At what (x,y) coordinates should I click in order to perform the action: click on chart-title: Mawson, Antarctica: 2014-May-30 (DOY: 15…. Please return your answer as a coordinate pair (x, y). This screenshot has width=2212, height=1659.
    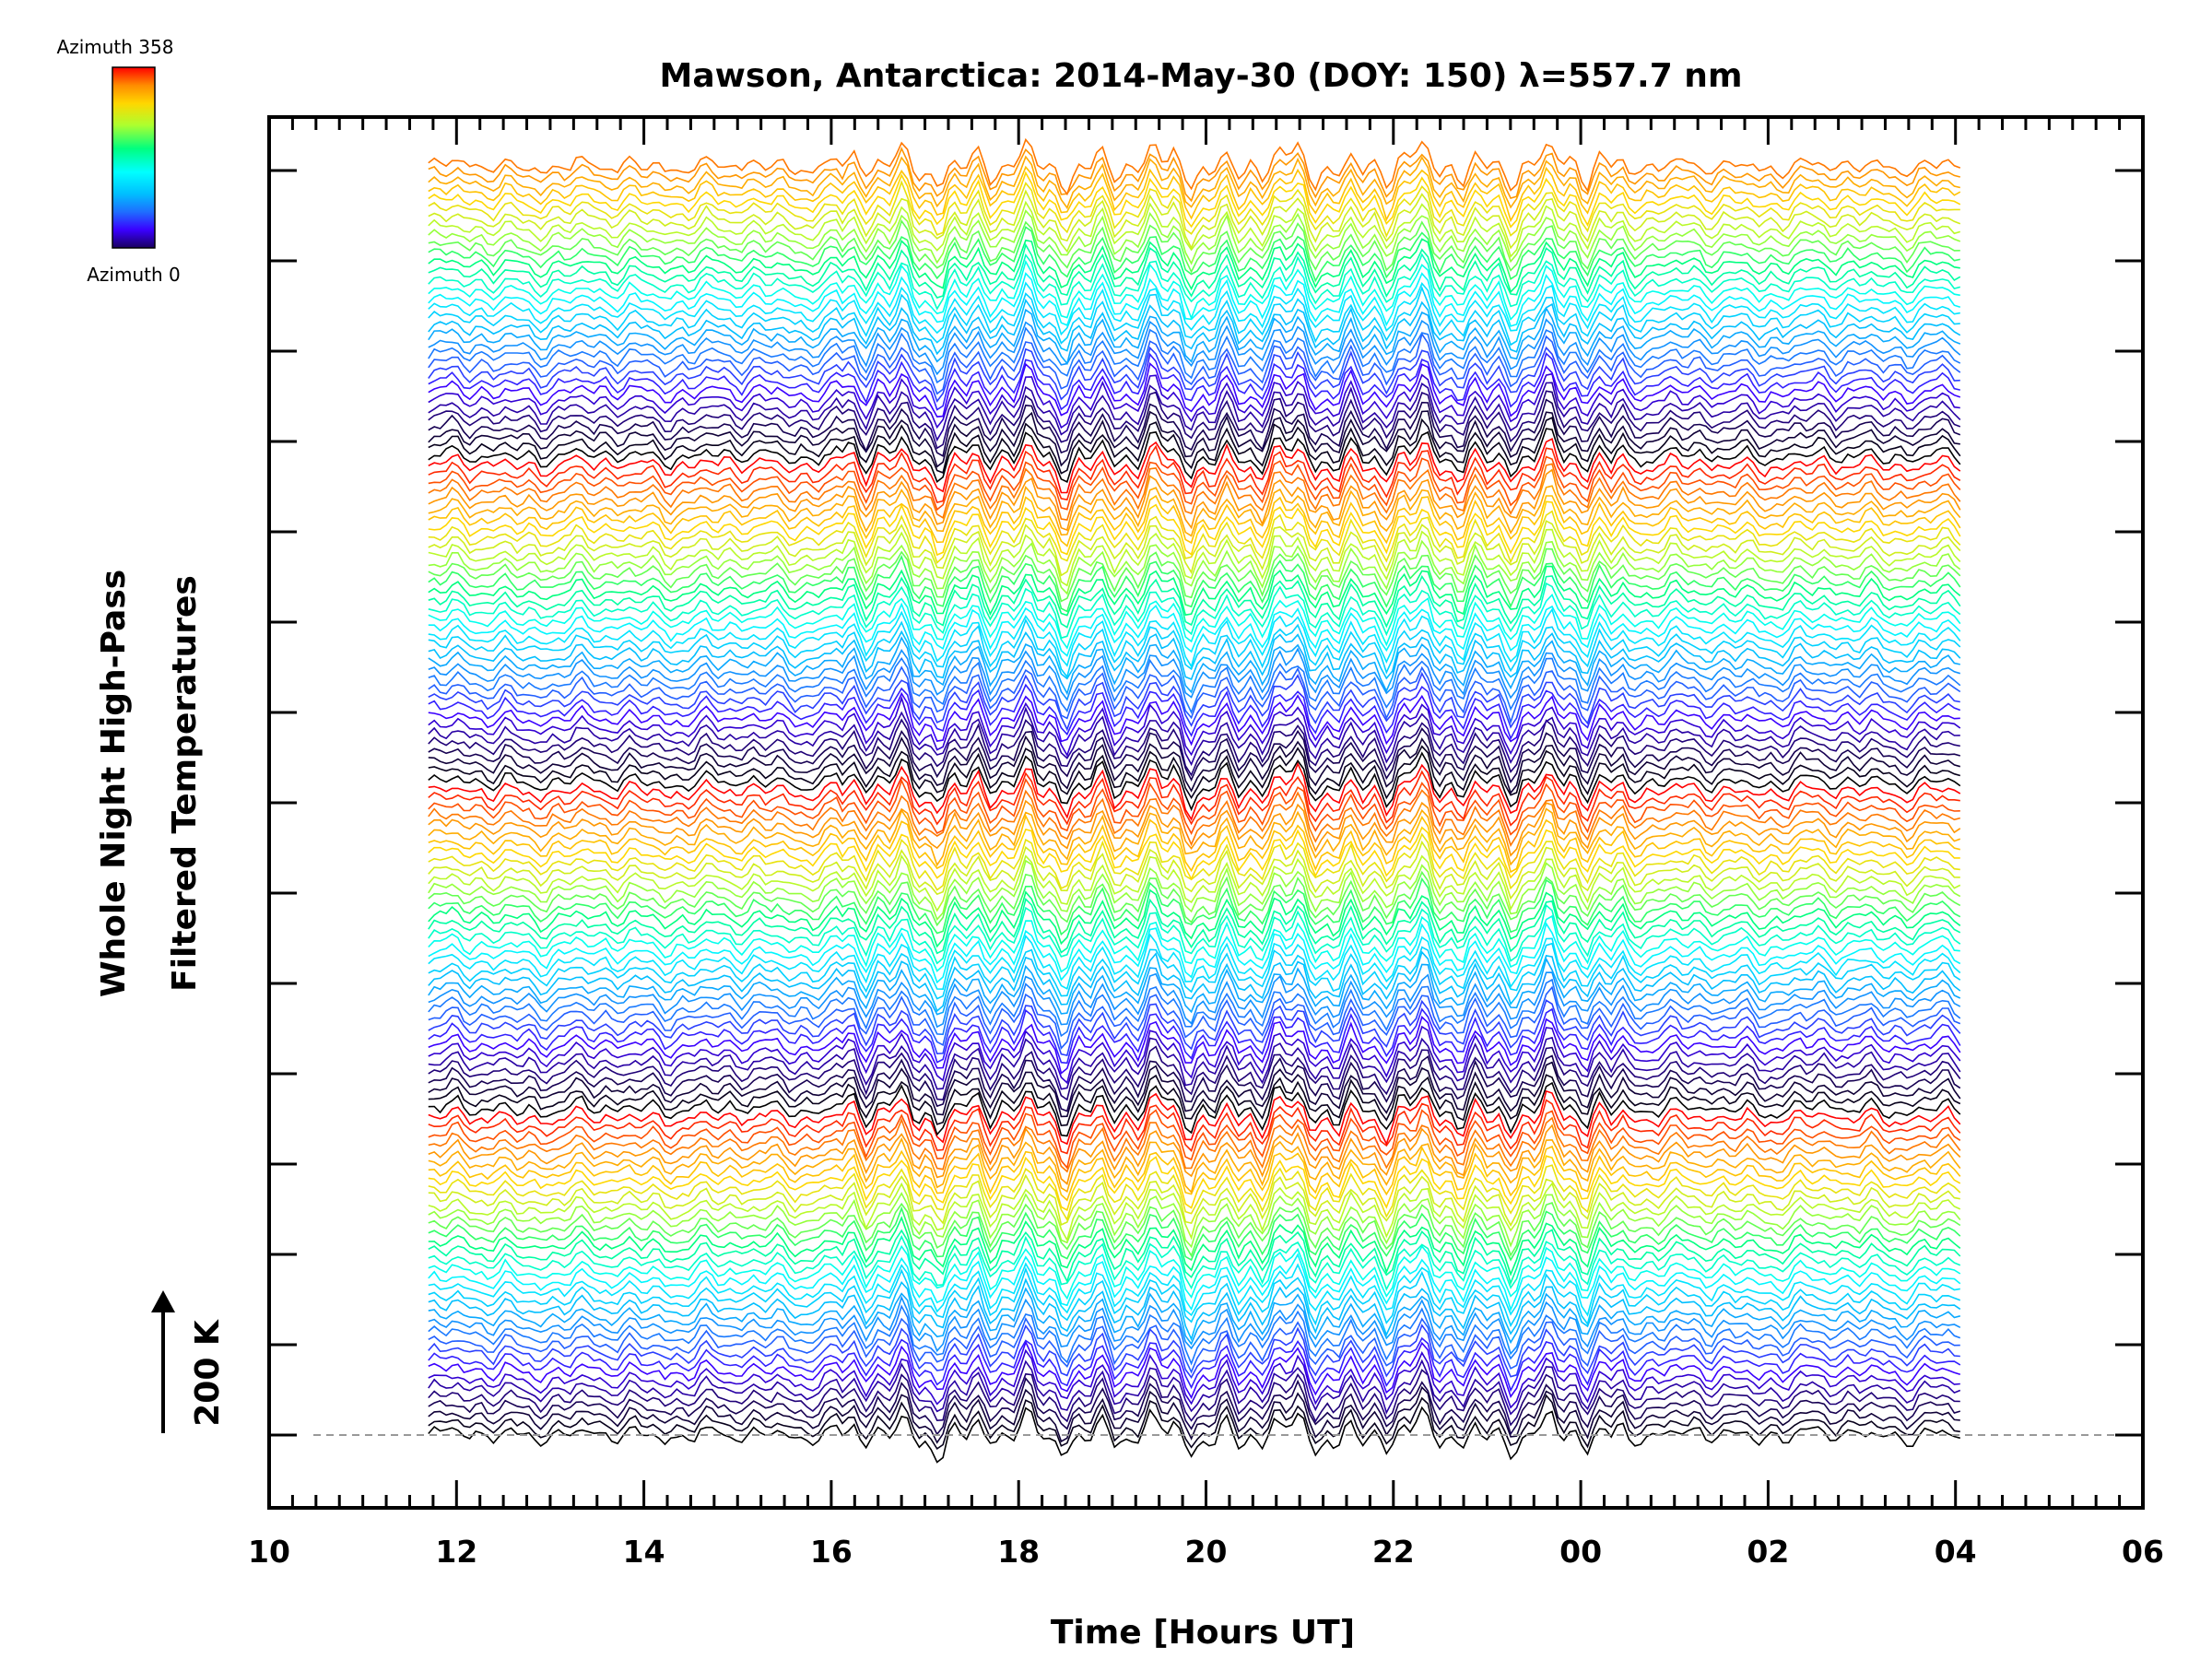
    Looking at the image, I should click on (1201, 76).